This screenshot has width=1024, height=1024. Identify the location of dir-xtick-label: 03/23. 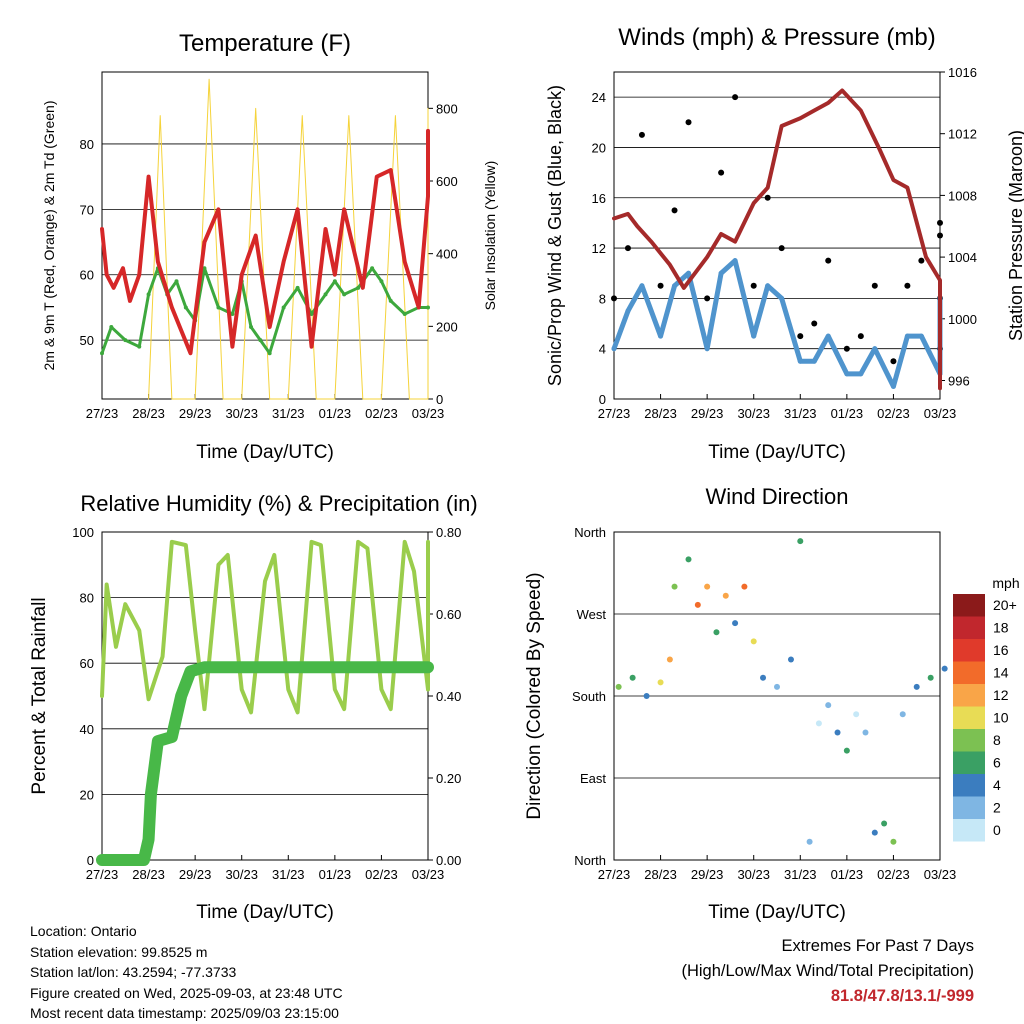
(940, 874).